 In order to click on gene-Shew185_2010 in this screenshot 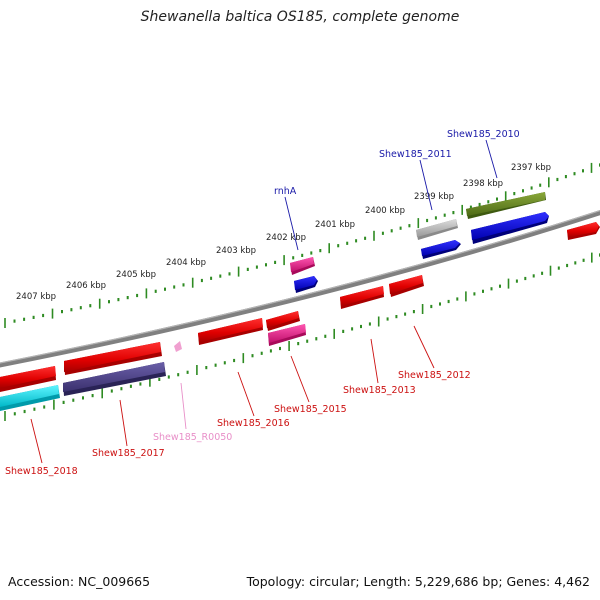, I will do `click(506, 205)`.